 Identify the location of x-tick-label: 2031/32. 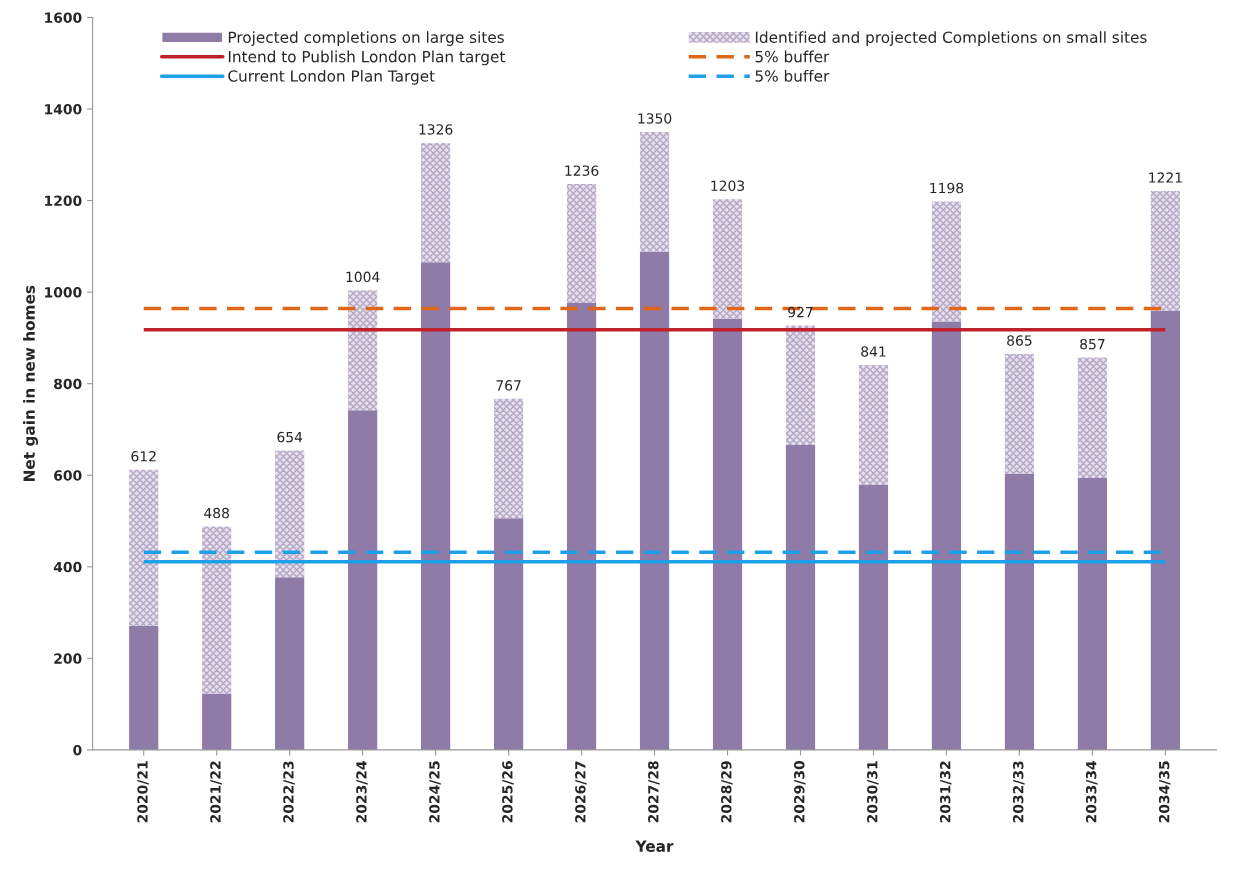
(945, 792).